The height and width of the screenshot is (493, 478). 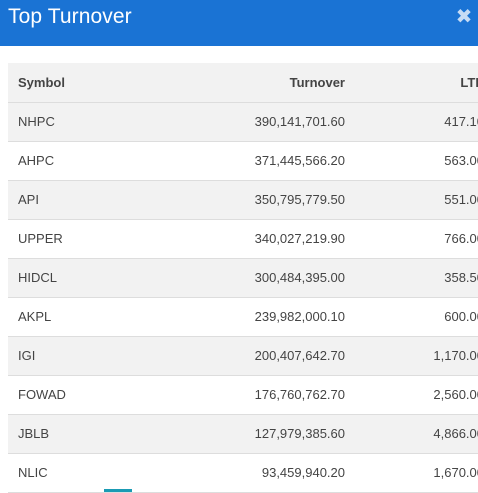 What do you see at coordinates (411, 122) in the screenshot?
I see `ltp-cell: 417.10` at bounding box center [411, 122].